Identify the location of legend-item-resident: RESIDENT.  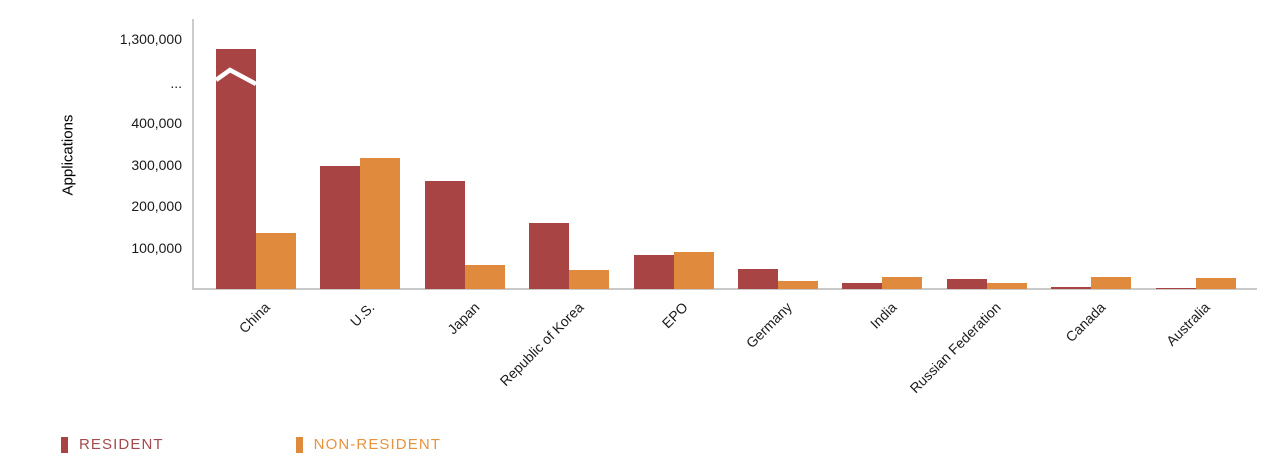
(112, 444).